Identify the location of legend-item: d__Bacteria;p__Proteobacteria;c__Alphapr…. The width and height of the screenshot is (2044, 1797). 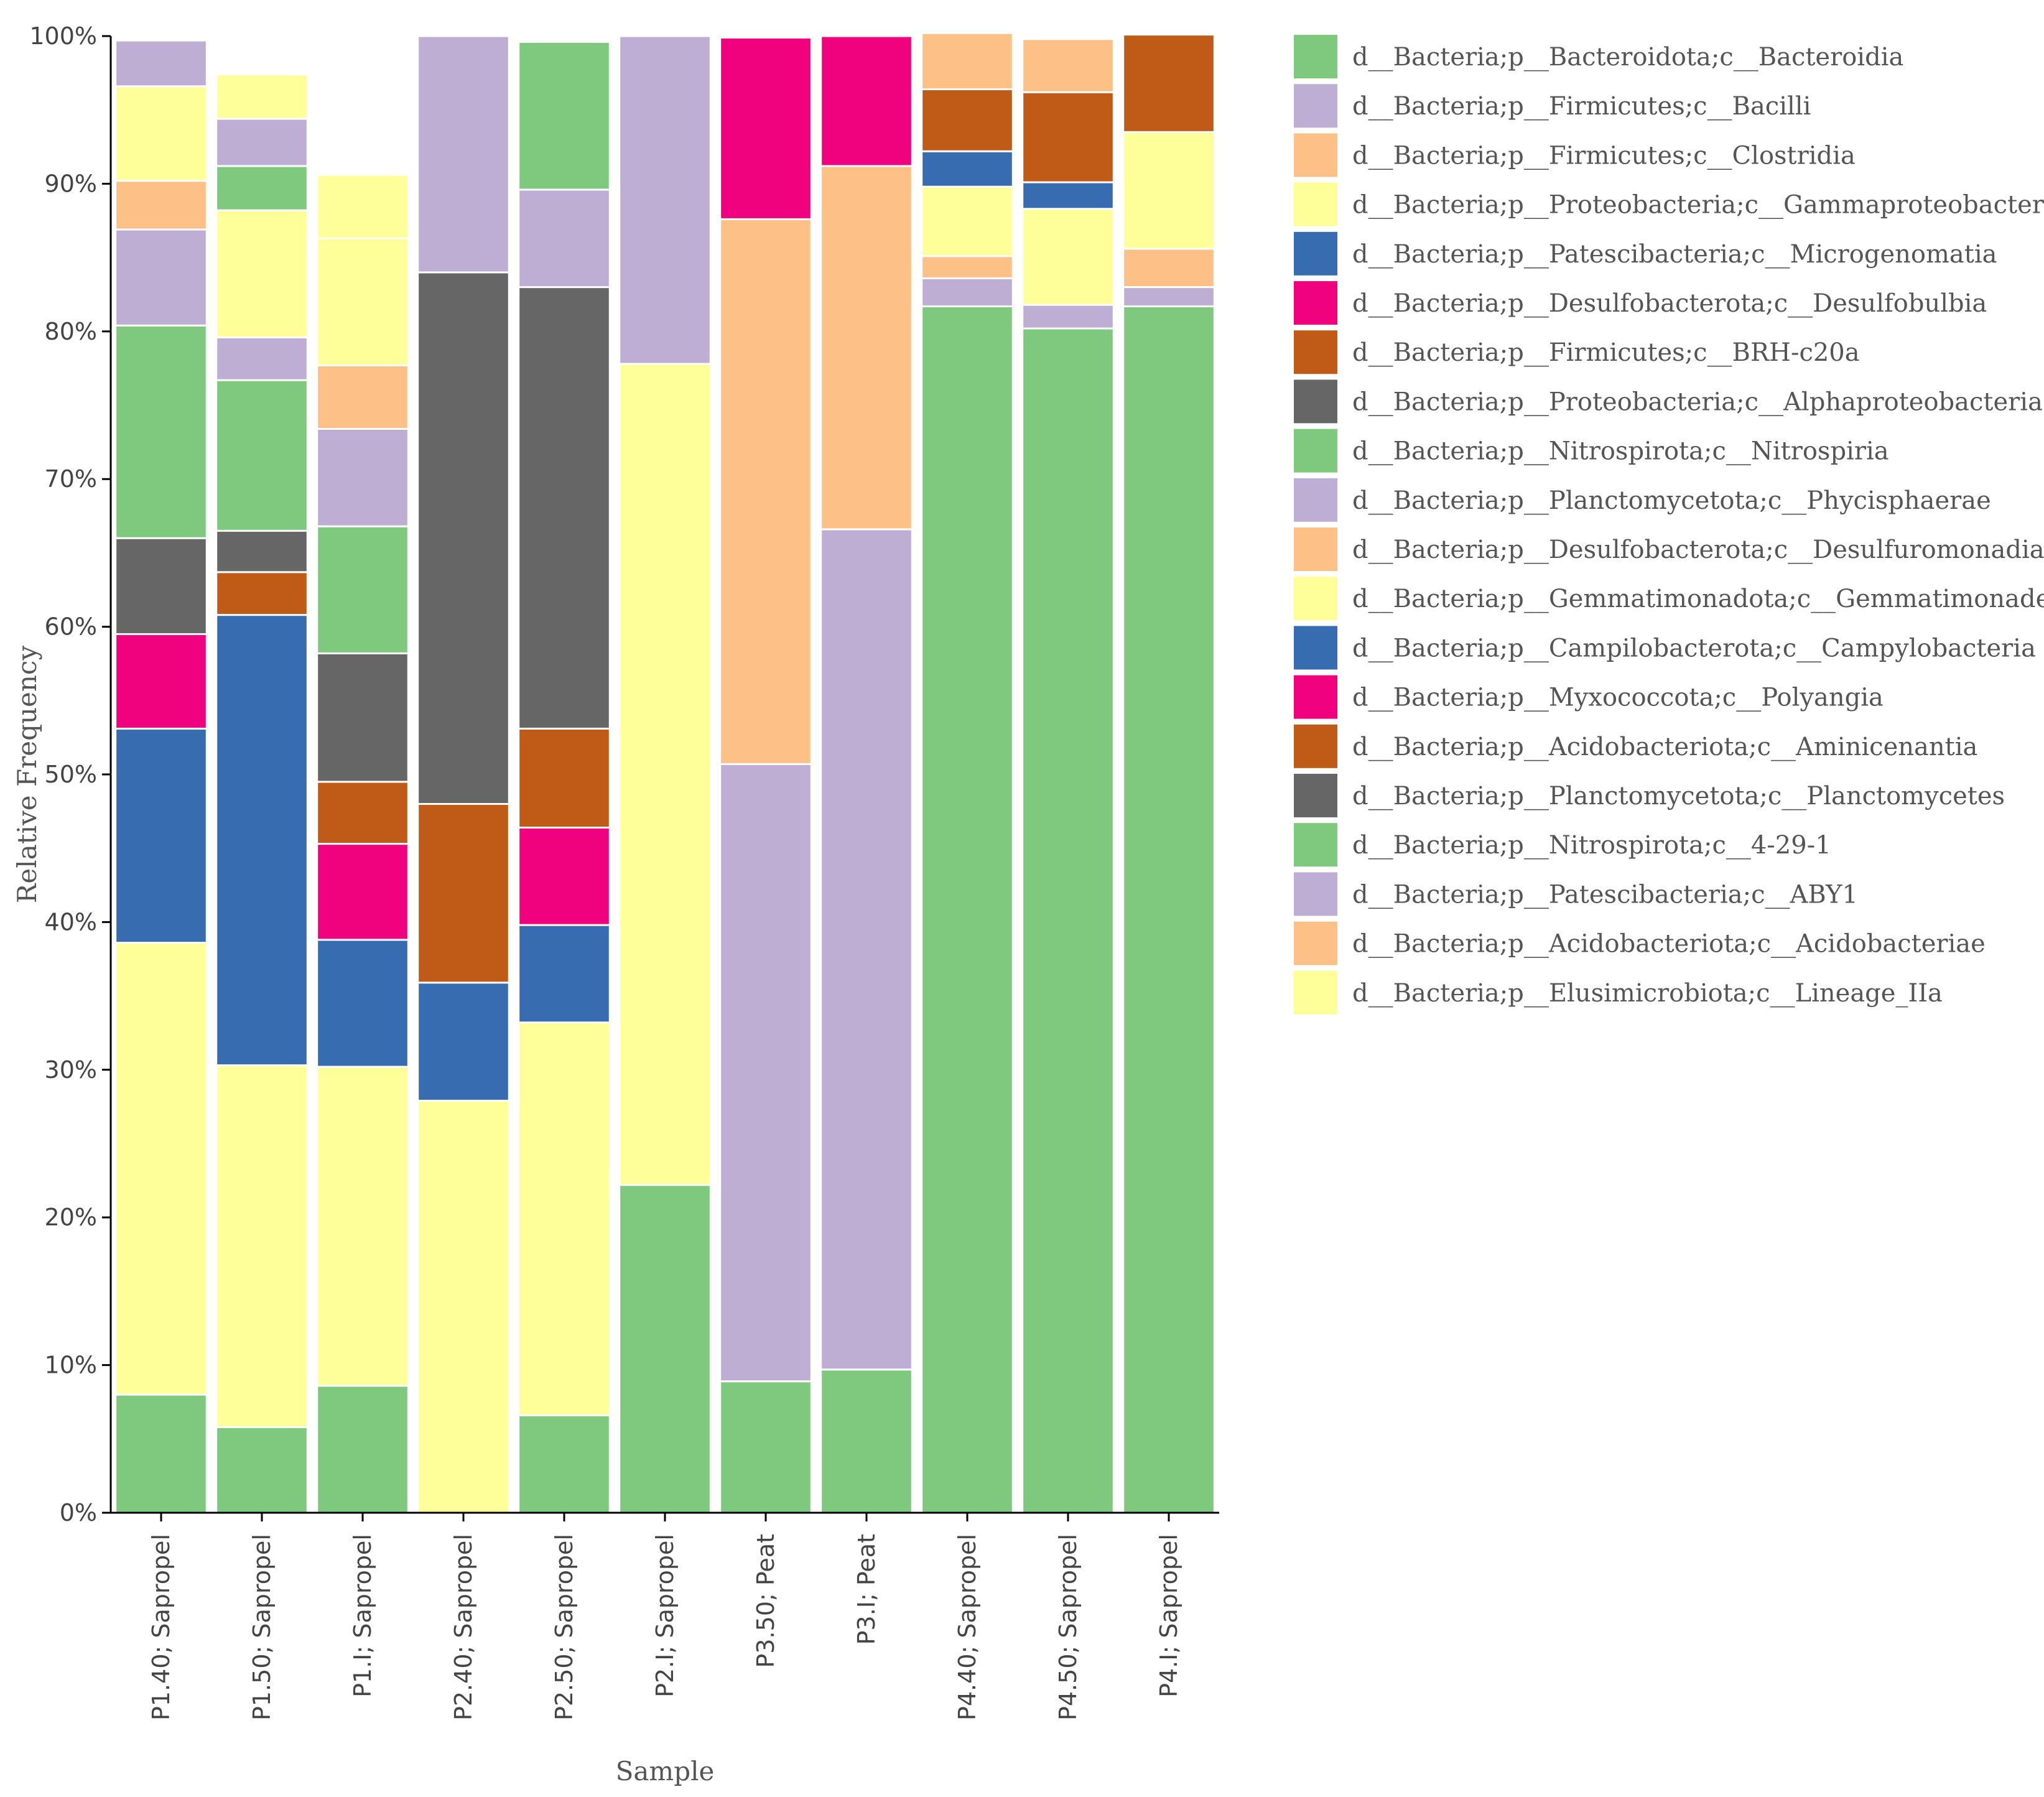
(1669, 401).